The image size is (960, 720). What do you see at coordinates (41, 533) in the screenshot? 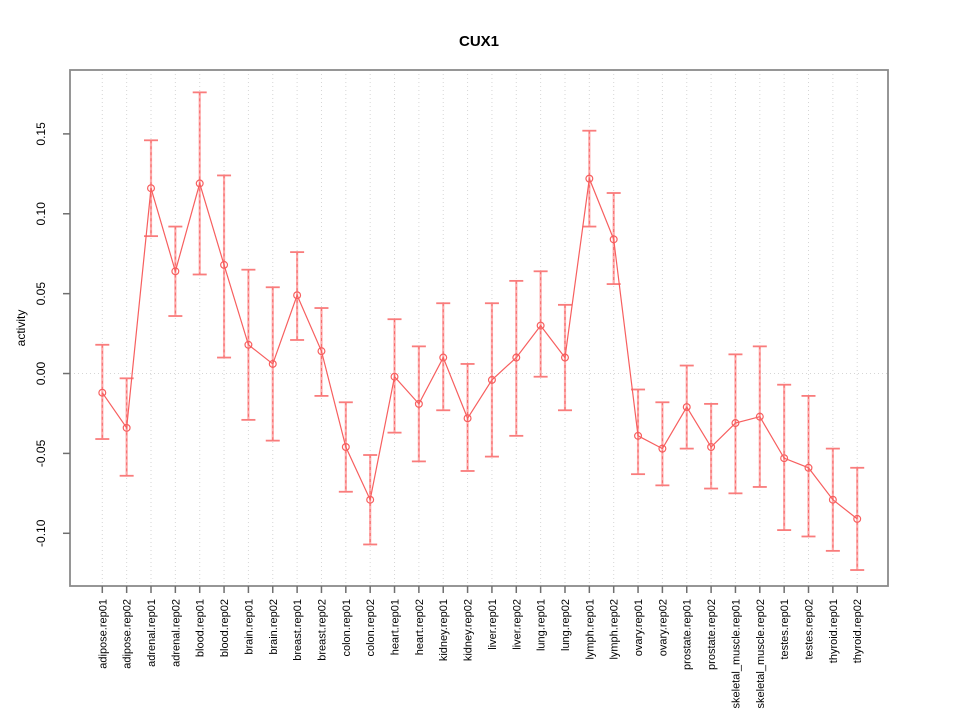
I see `y-tick-label--0.10: -0.10` at bounding box center [41, 533].